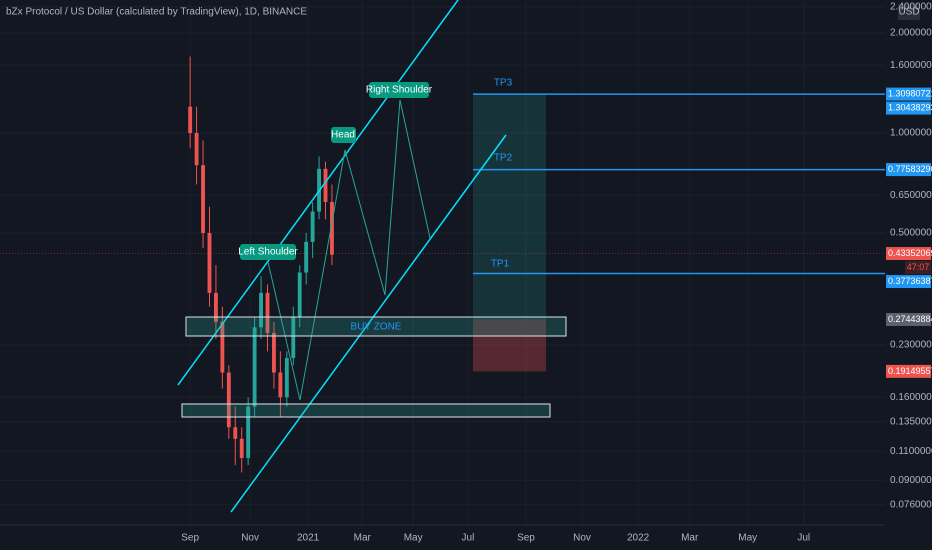 This screenshot has height=550, width=932. Describe the element at coordinates (911, 421) in the screenshot. I see `y-tick-label: 0.13500000` at that location.